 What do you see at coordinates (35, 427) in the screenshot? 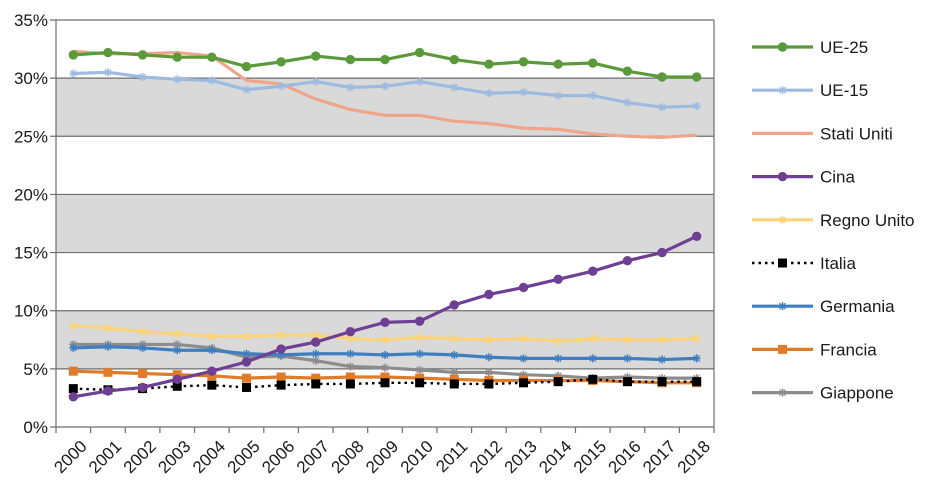
I see `y-tick-label: 0%` at bounding box center [35, 427].